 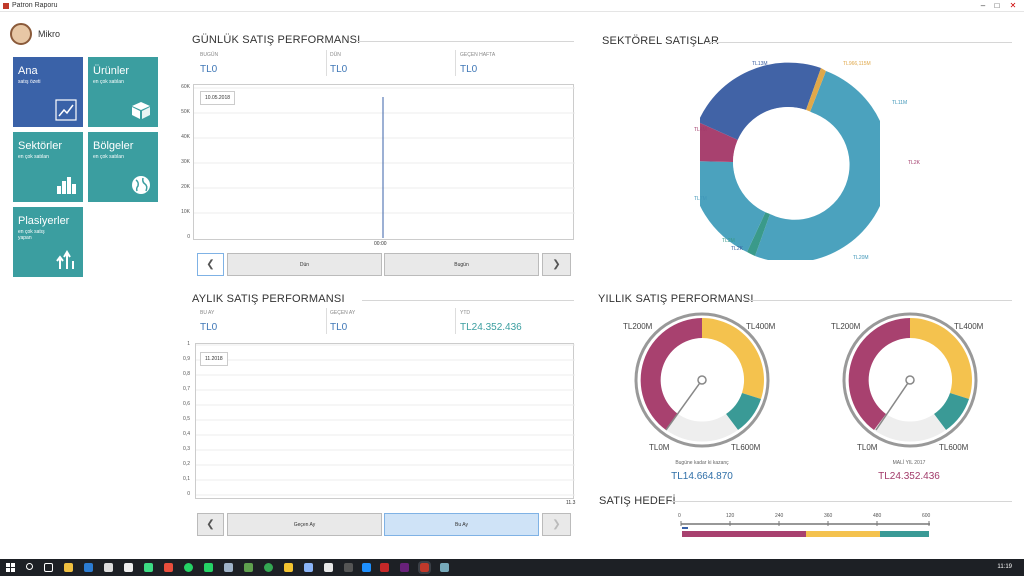 What do you see at coordinates (424, 567) in the screenshot?
I see `patron-raporu-taskbar-icon` at bounding box center [424, 567].